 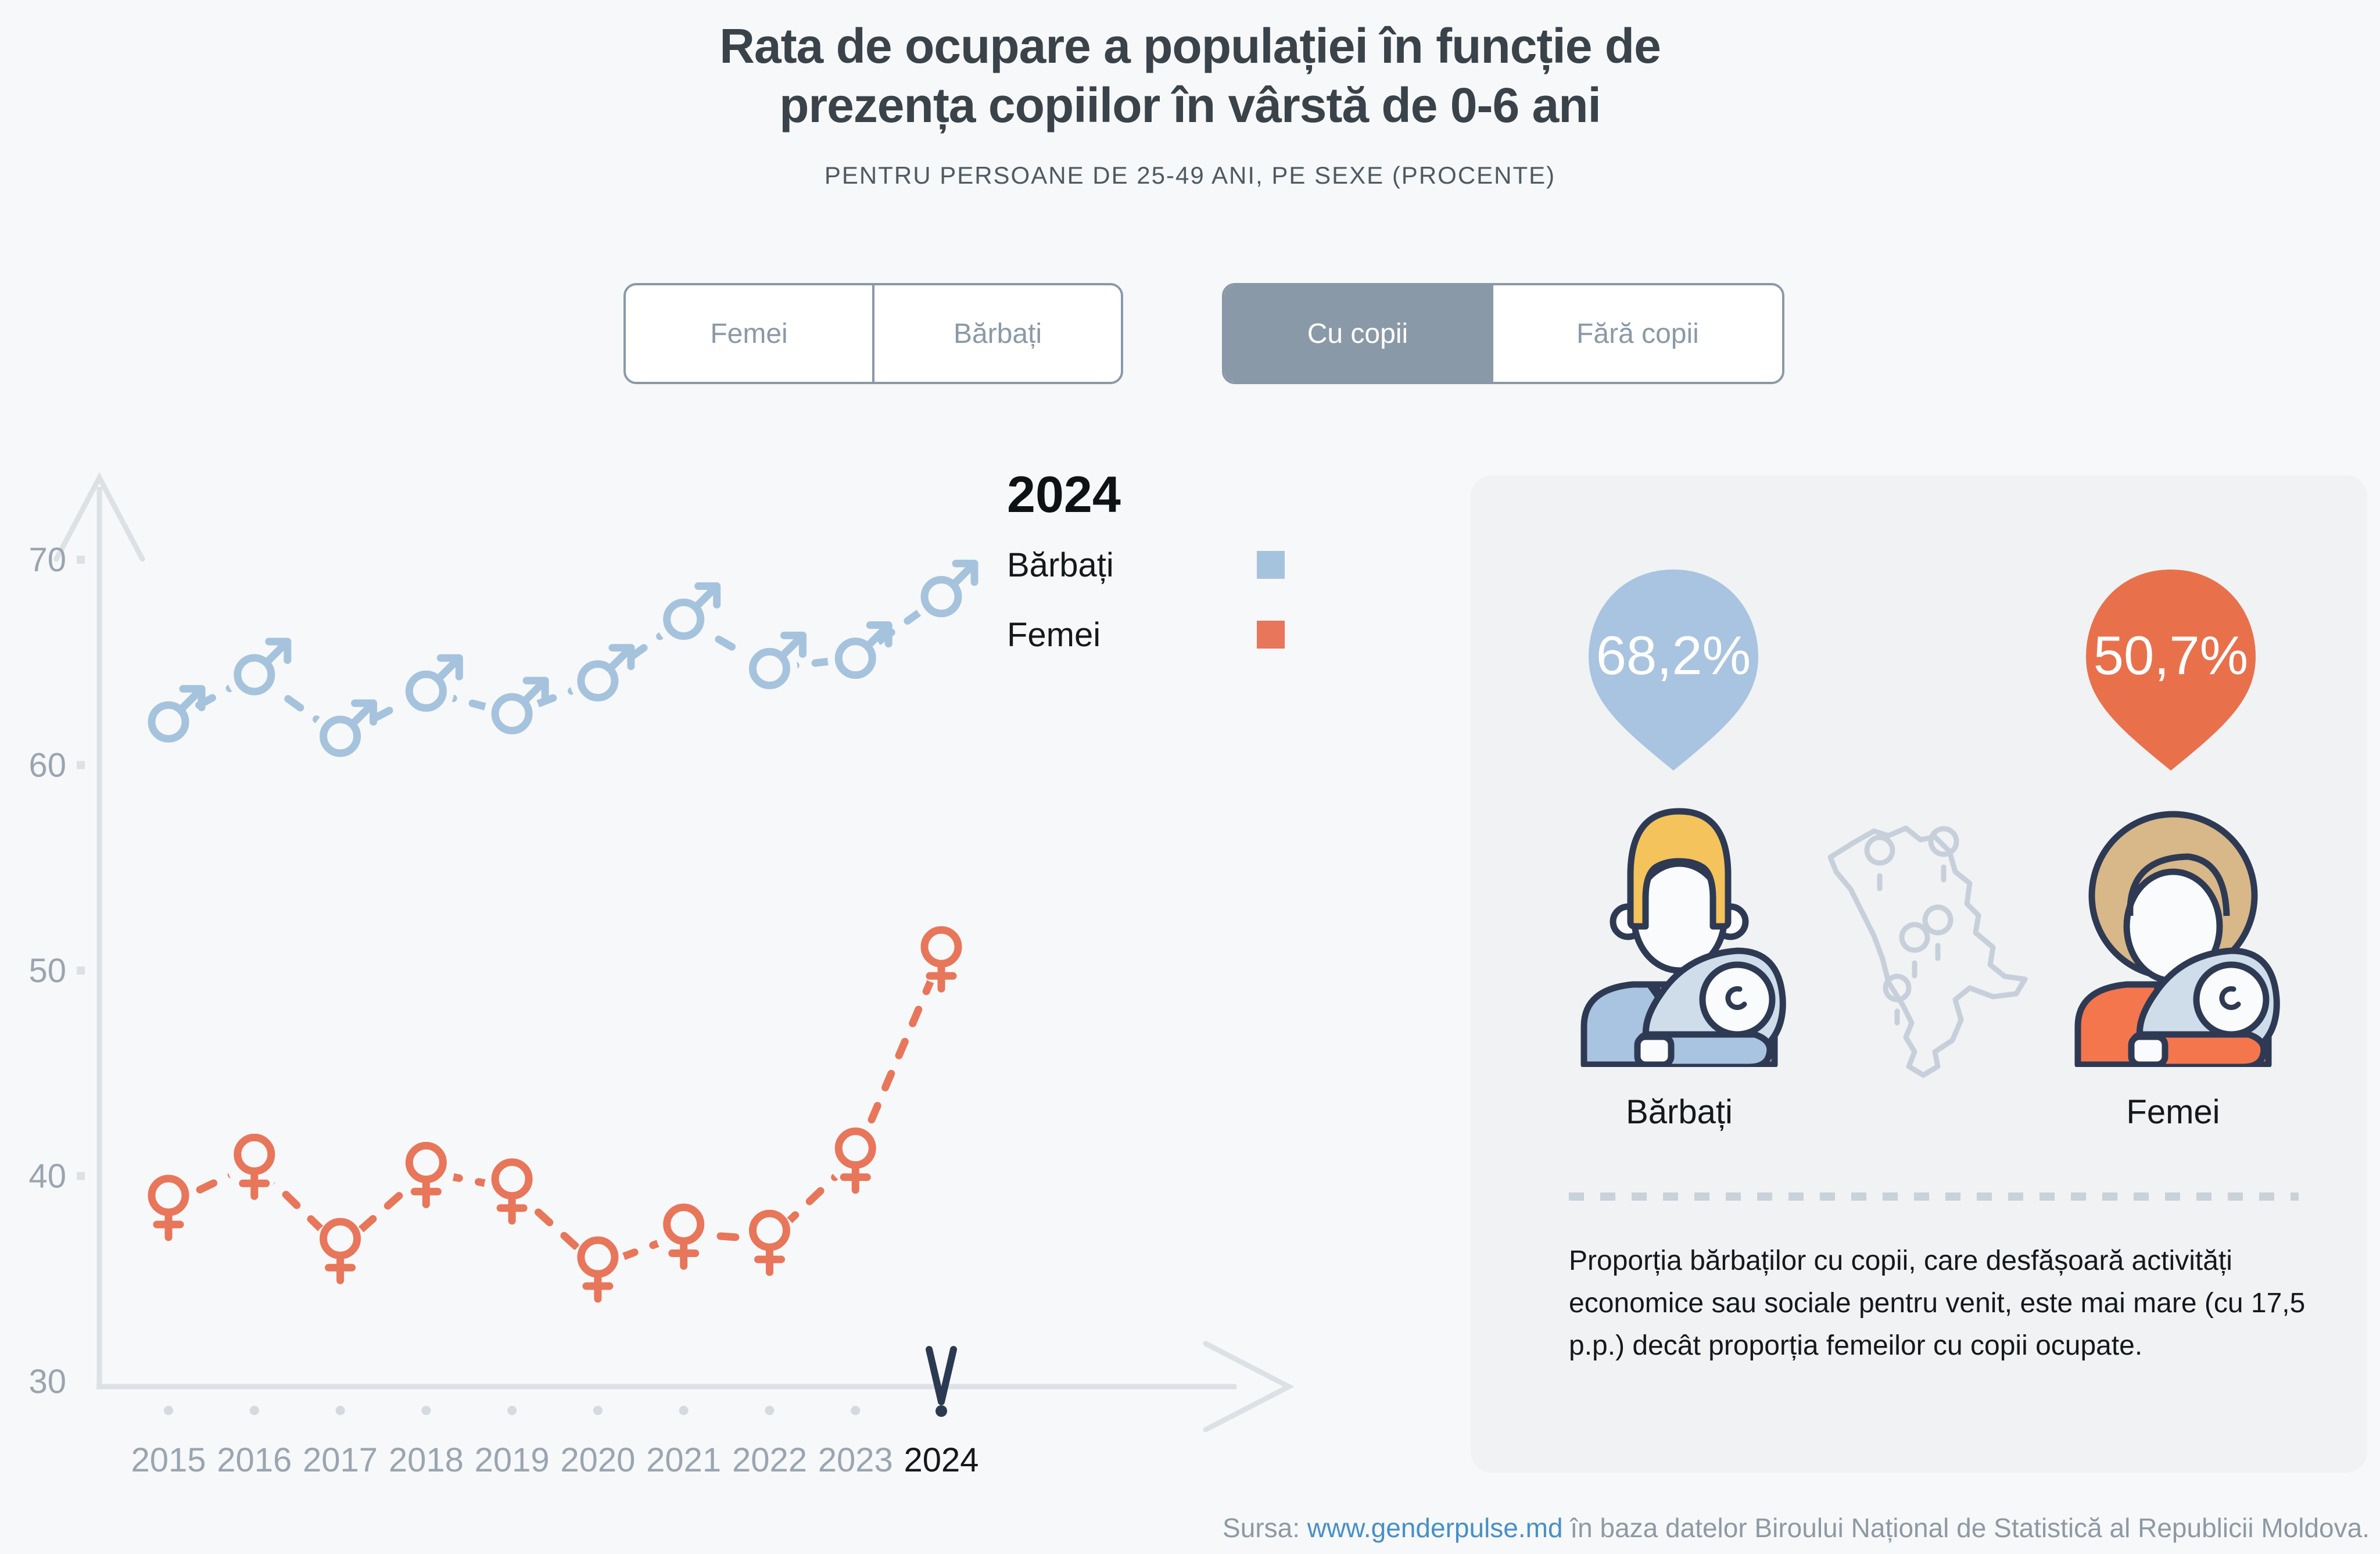 I want to click on data-point-femei-2017, so click(x=341, y=1251).